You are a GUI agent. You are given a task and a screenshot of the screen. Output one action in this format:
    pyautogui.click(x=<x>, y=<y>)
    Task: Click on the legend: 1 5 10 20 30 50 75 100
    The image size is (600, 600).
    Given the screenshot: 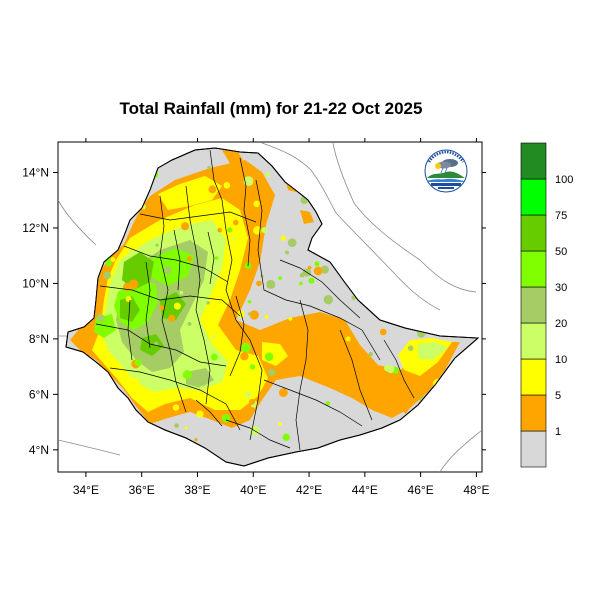 What is the action you would take?
    pyautogui.click(x=546, y=305)
    